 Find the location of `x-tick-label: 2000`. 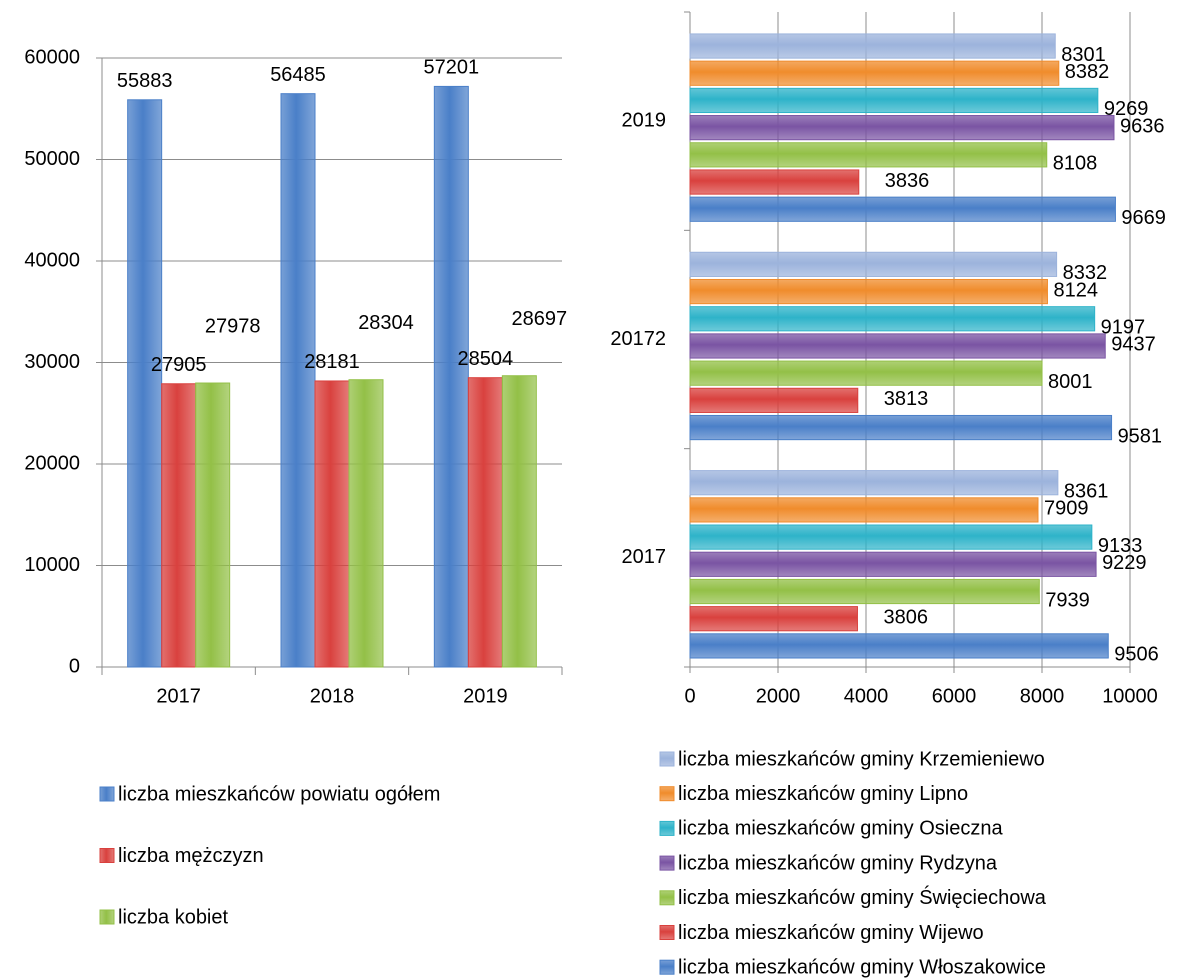

x-tick-label: 2000 is located at coordinates (778, 696).